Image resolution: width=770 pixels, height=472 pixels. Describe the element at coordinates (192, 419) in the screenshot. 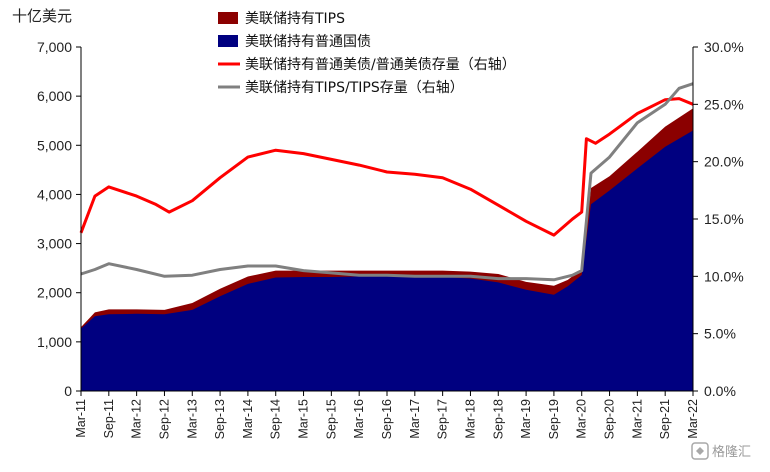

I see `x-tick-label: Mar-13` at that location.